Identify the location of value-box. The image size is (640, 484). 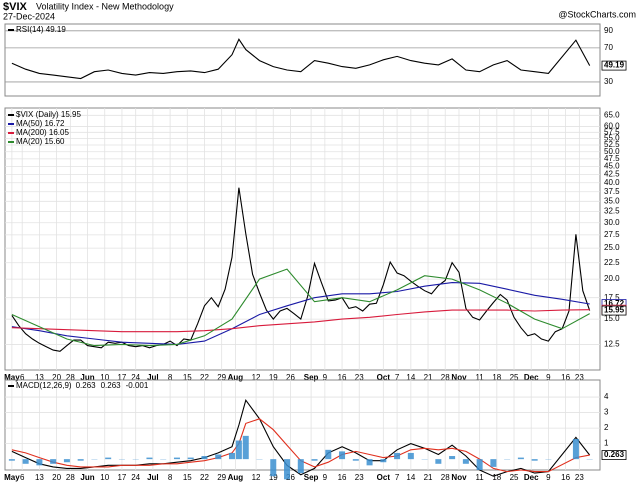
(614, 310).